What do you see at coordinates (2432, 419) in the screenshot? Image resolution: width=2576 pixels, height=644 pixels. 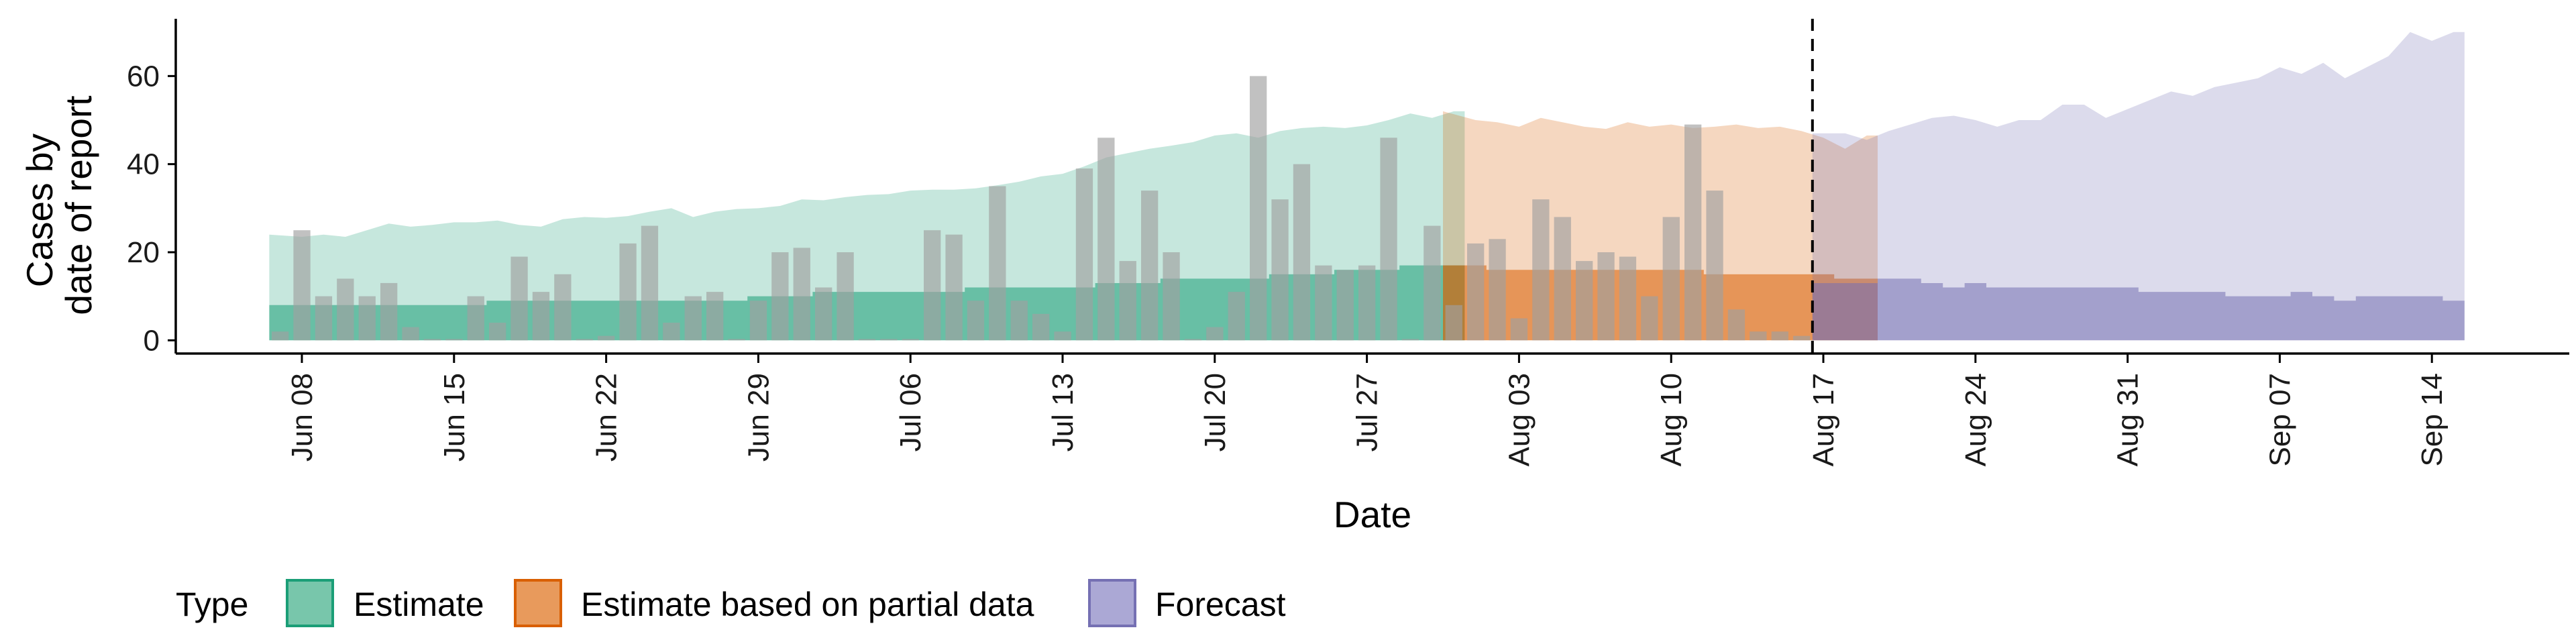 I see `x-tick-label: Sep 14` at bounding box center [2432, 419].